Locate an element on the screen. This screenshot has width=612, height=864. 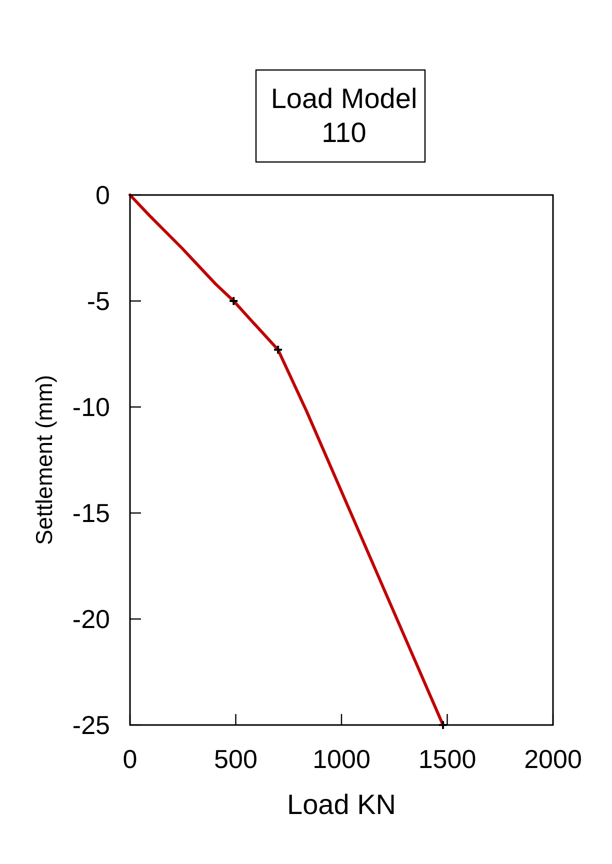
x-tick-label: 1500 is located at coordinates (447, 759).